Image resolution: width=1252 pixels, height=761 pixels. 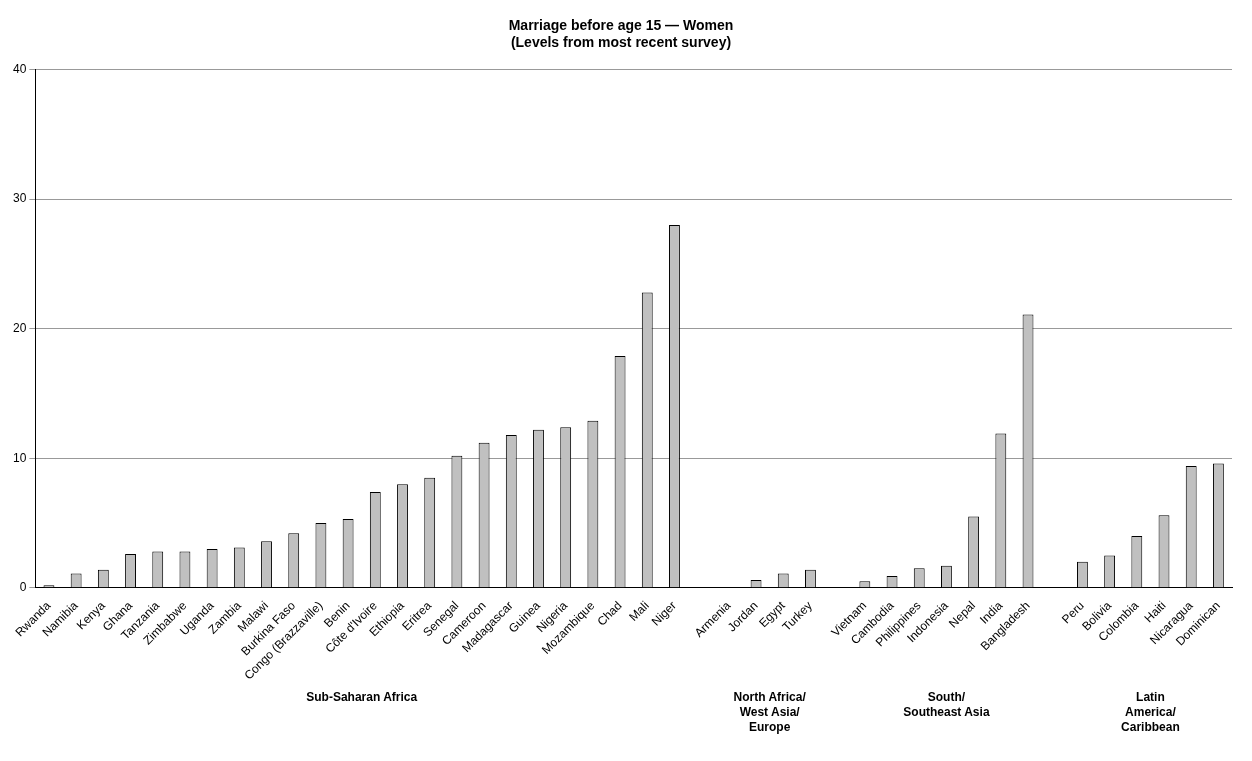 What do you see at coordinates (621, 34) in the screenshot?
I see `chart-title: Marriage before age 15 — Women (Levels from most recent survey)` at bounding box center [621, 34].